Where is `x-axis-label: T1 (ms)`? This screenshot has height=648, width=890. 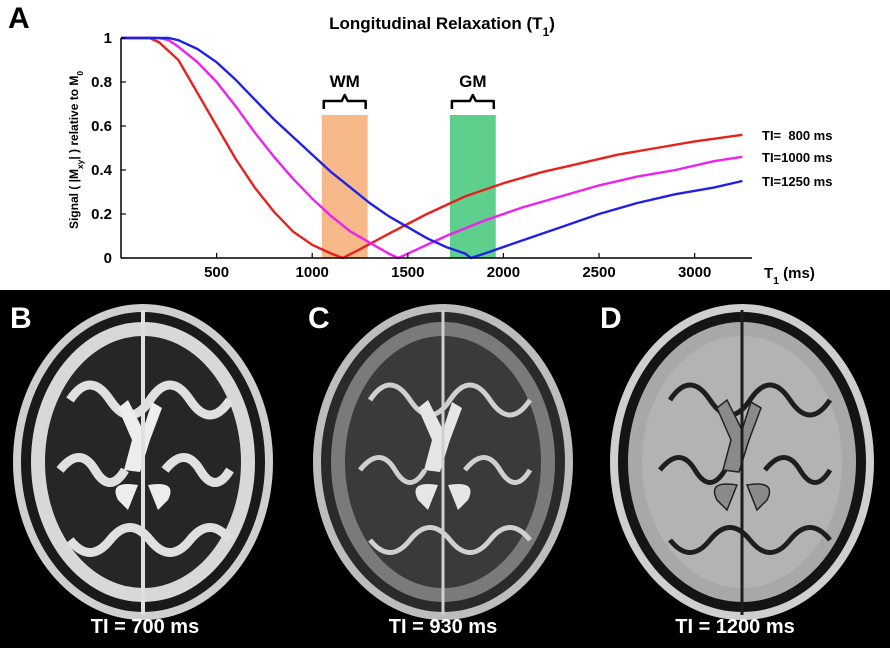 x-axis-label: T1 (ms) is located at coordinates (789, 276).